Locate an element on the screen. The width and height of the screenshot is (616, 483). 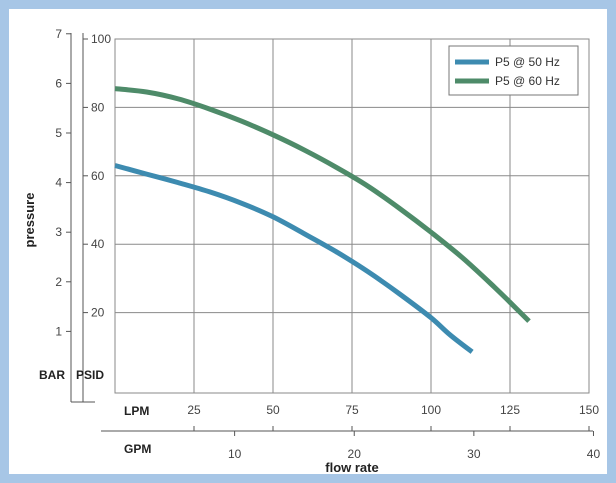
y-unit-bar: BAR is located at coordinates (52, 375).